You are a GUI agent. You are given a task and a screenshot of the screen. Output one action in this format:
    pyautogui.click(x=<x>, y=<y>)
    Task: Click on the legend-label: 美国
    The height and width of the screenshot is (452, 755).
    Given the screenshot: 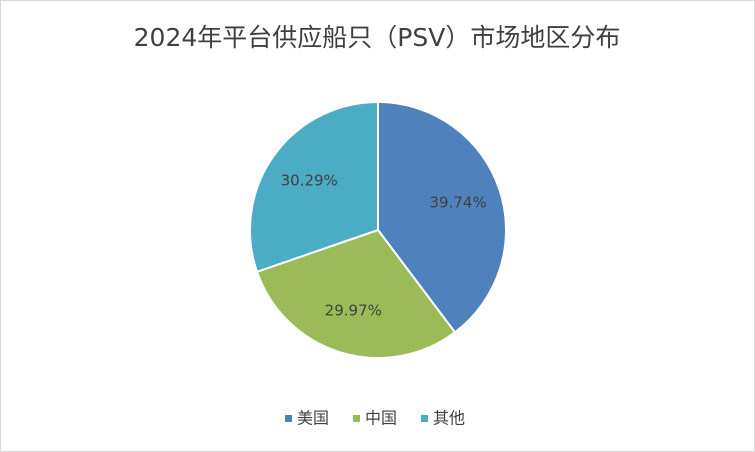 What is the action you would take?
    pyautogui.click(x=313, y=418)
    